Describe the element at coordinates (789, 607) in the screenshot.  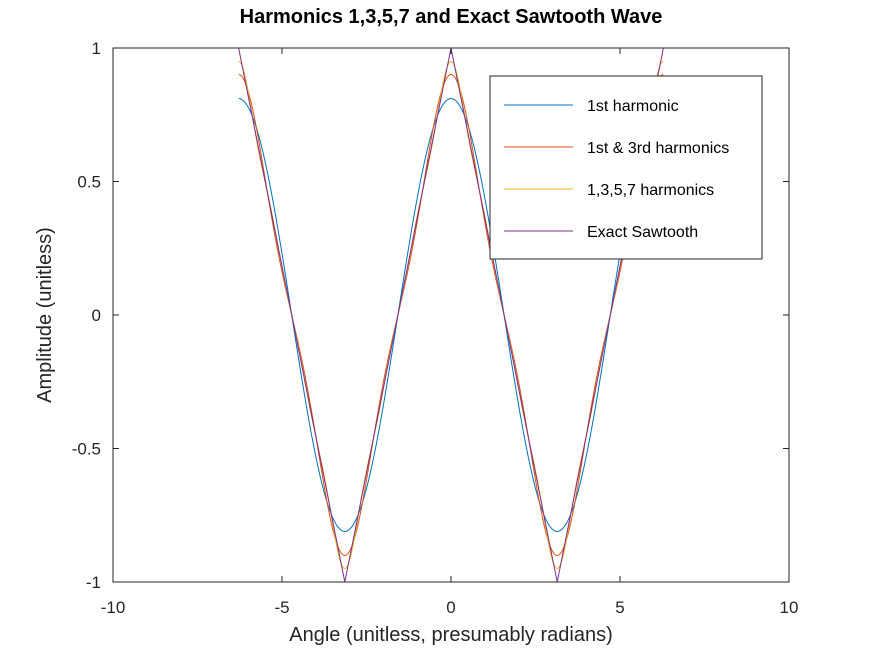
I see `x-tick-label: 10` at that location.